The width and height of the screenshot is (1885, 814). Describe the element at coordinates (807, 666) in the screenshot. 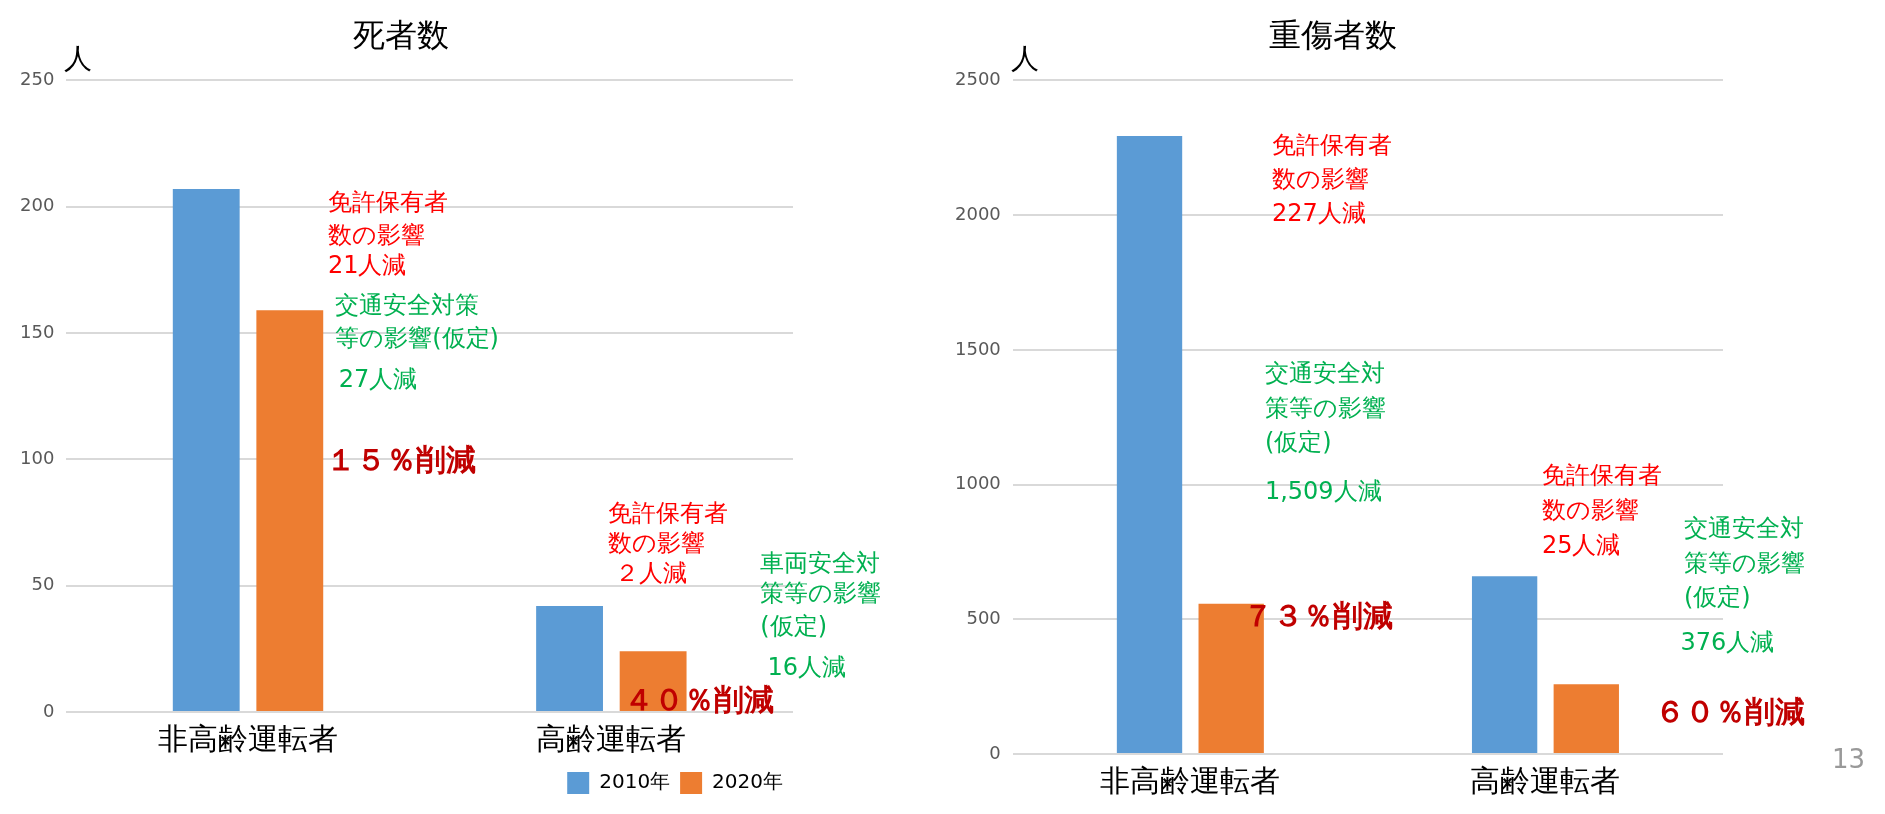

I see `annotation: 16人減` at that location.